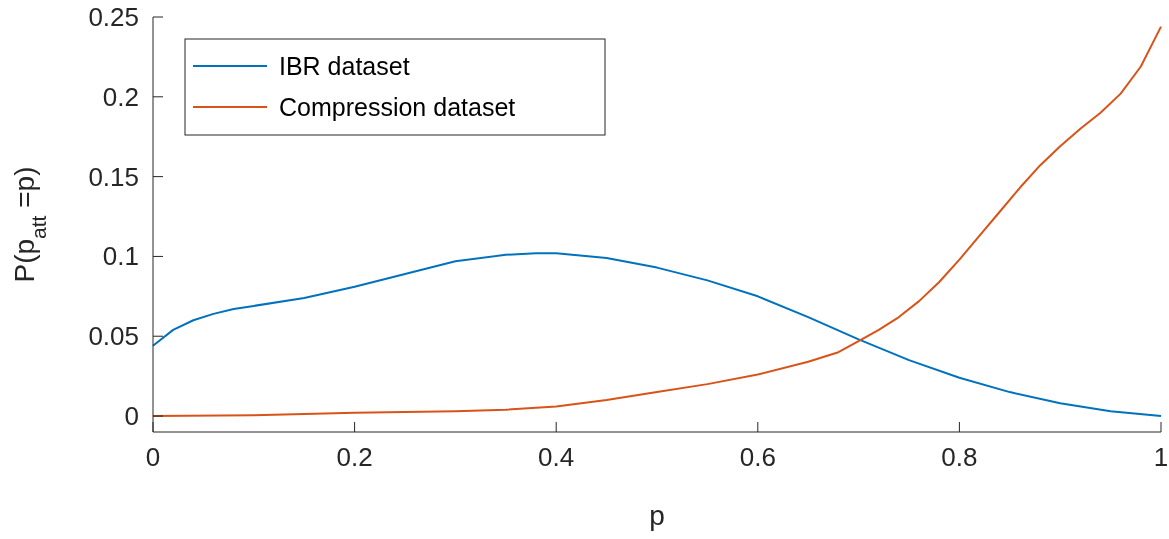 Image resolution: width=1169 pixels, height=539 pixels. I want to click on y-tick-label: 0.25, so click(113, 17).